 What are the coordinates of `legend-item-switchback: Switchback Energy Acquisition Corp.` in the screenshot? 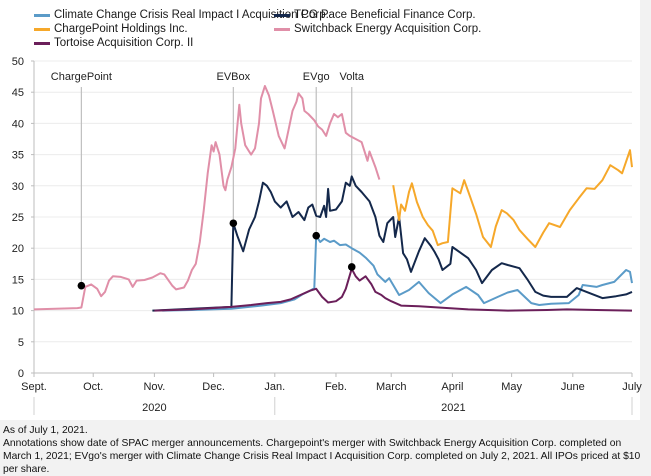 It's located at (377, 29).